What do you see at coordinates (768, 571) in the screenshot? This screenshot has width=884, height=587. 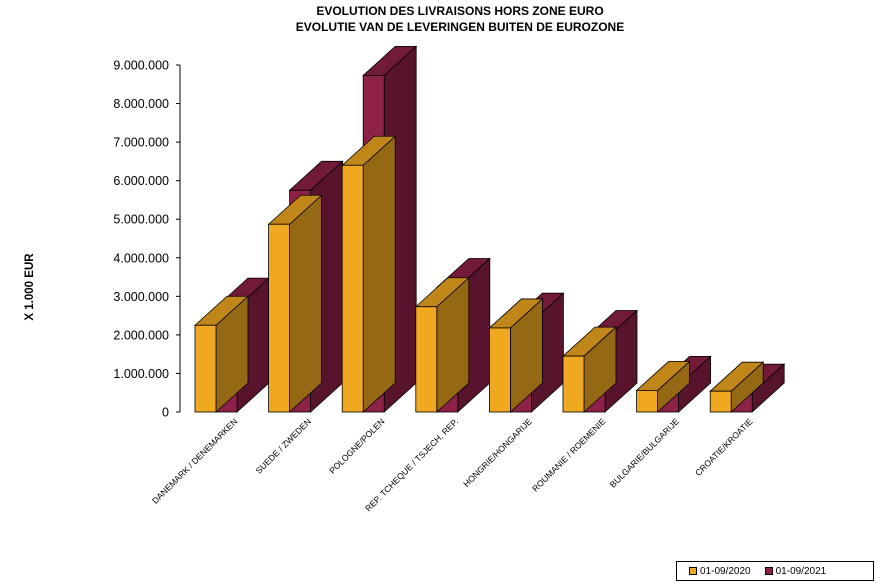 I see `legend-swatch-2021` at bounding box center [768, 571].